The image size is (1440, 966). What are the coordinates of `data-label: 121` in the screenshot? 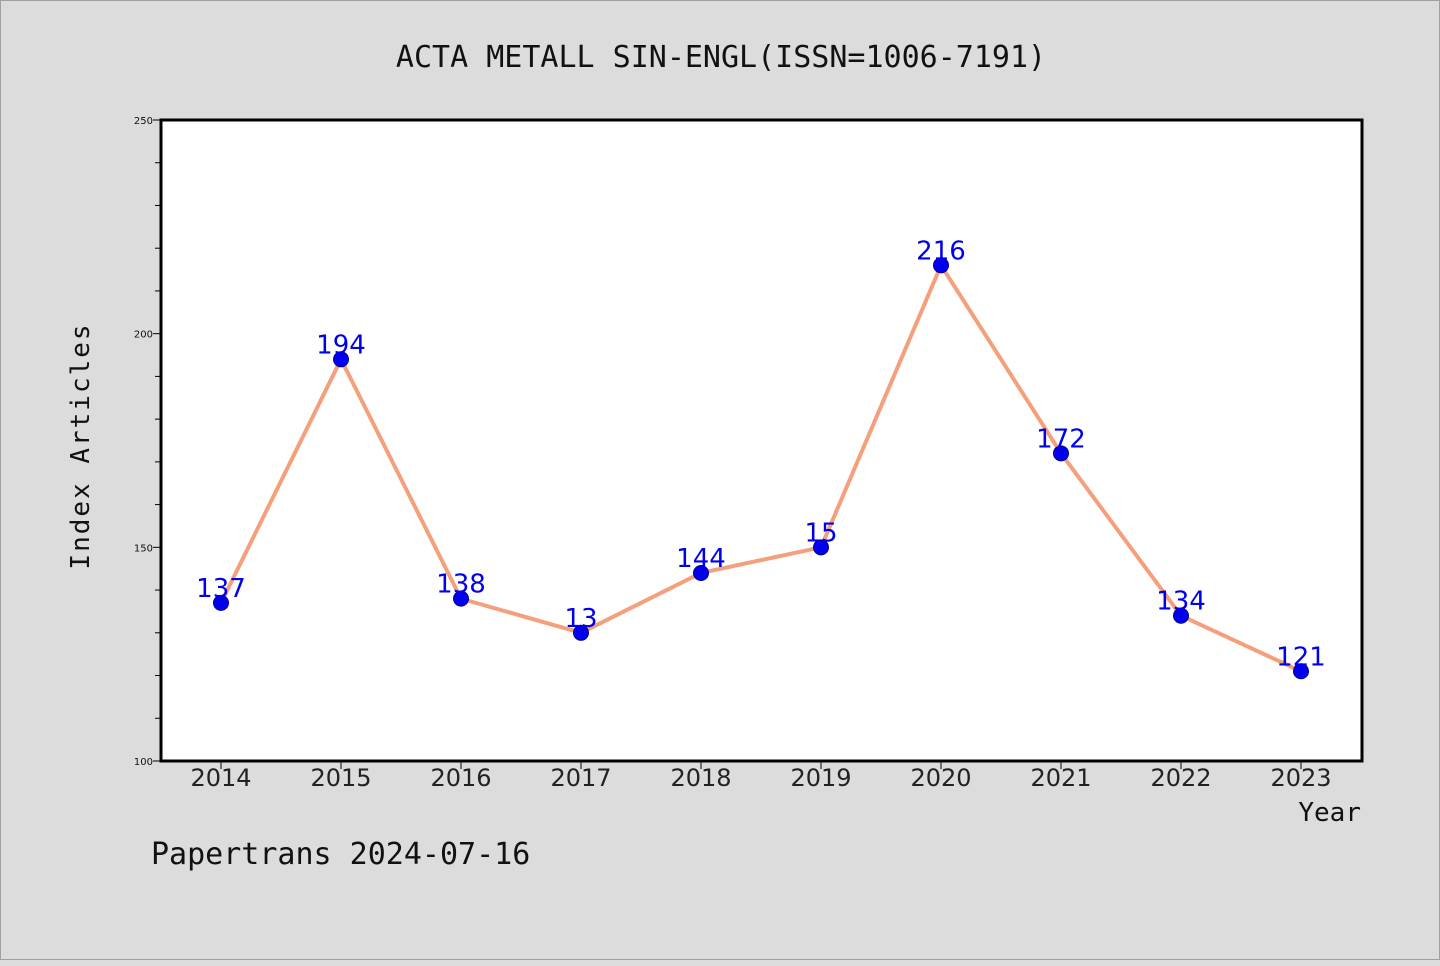 It's located at (1301, 657).